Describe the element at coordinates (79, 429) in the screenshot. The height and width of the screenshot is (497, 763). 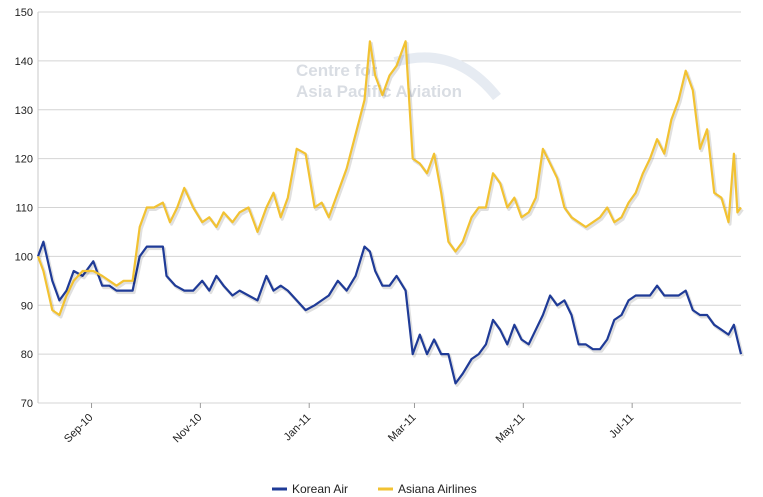
I see `x-tick-label: Sep-10` at that location.